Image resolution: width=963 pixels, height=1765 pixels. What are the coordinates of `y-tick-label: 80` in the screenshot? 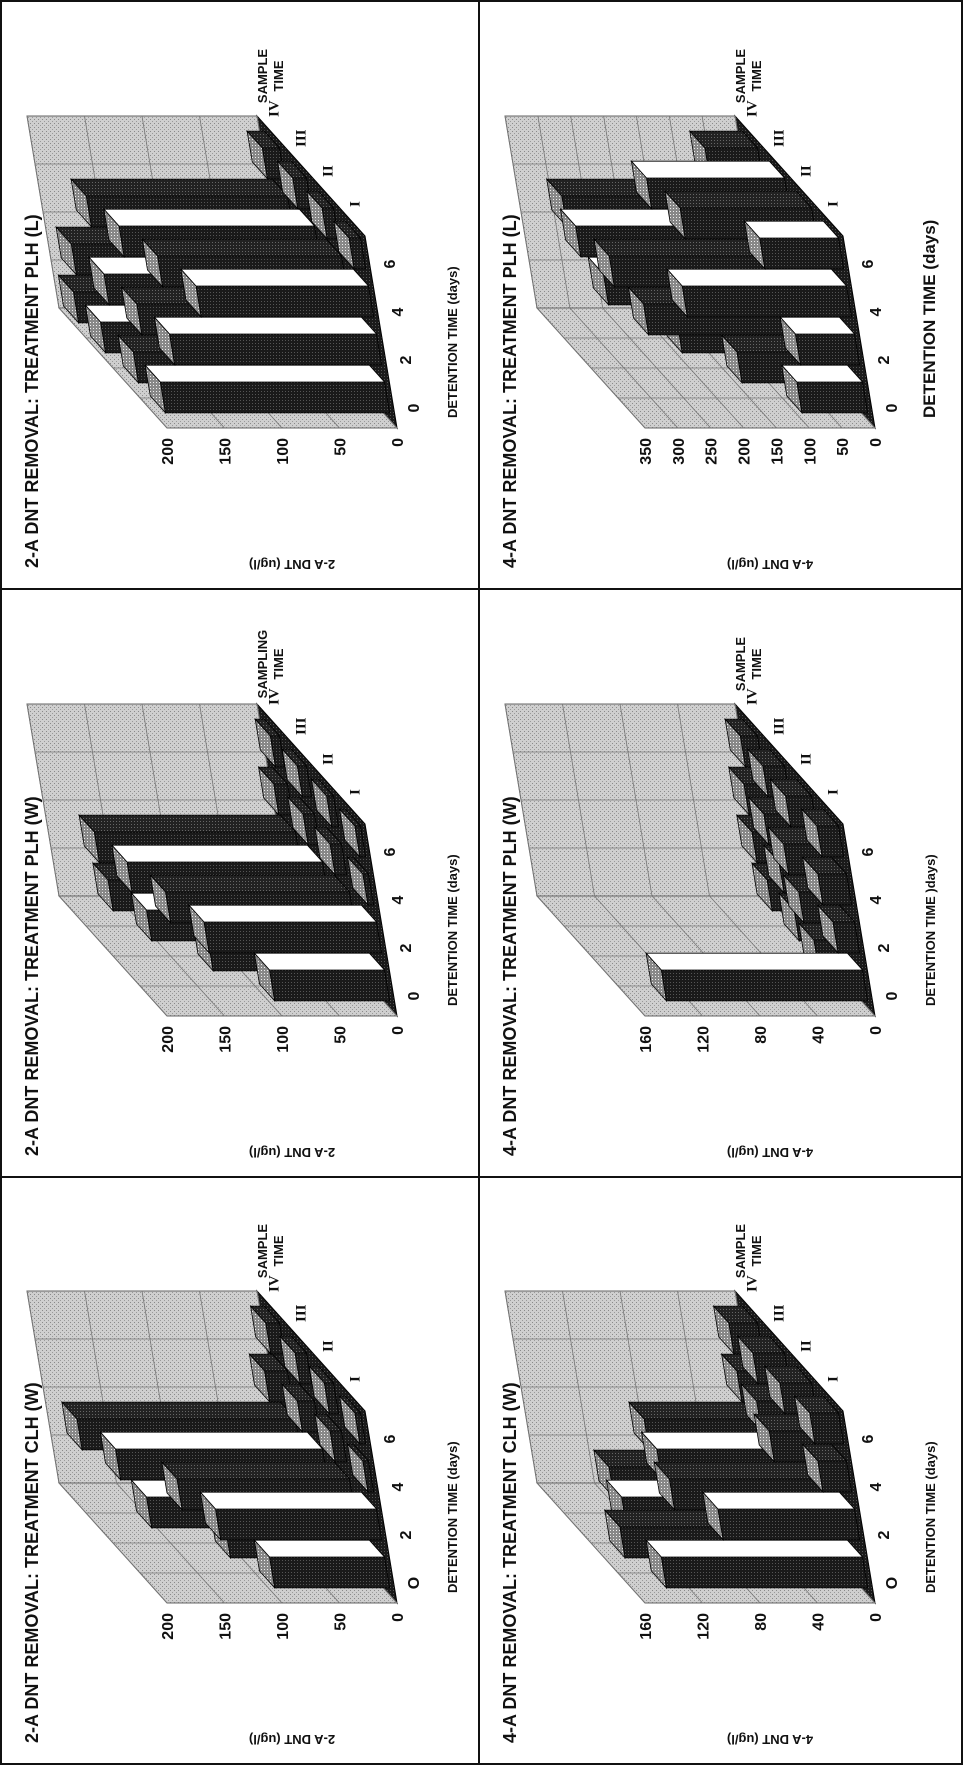 It's located at (761, 1622).